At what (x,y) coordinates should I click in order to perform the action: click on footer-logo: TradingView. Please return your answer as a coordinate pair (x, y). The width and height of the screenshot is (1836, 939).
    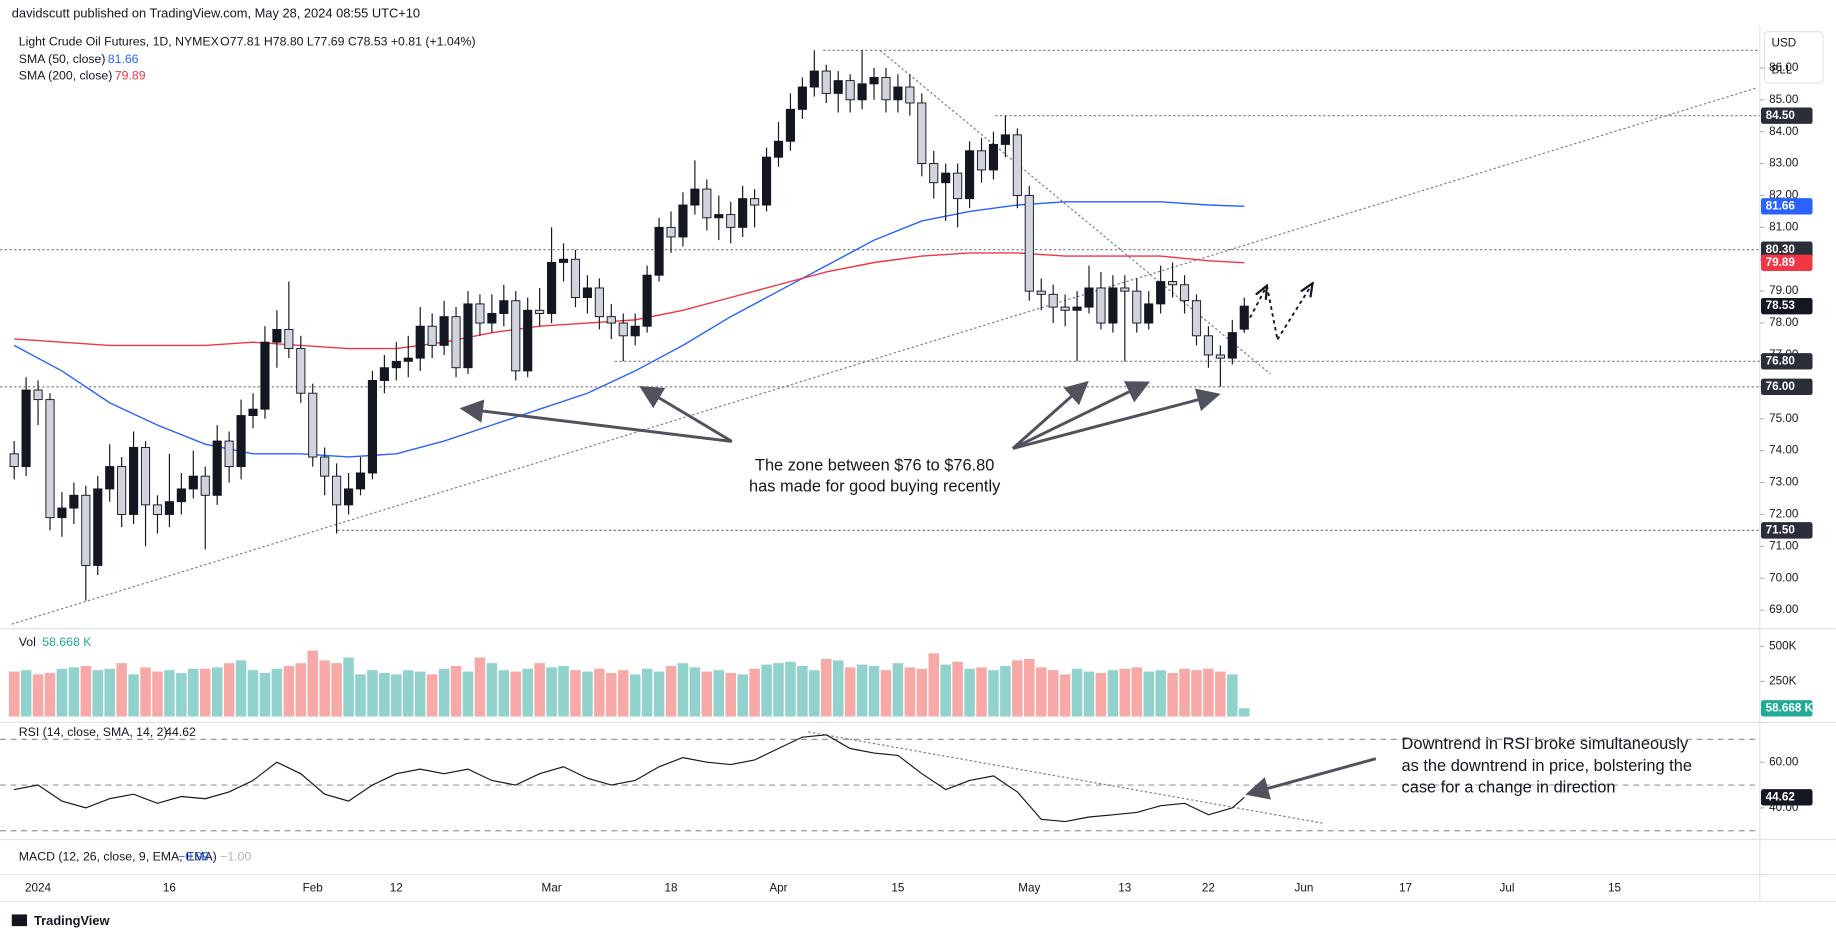
    Looking at the image, I should click on (61, 920).